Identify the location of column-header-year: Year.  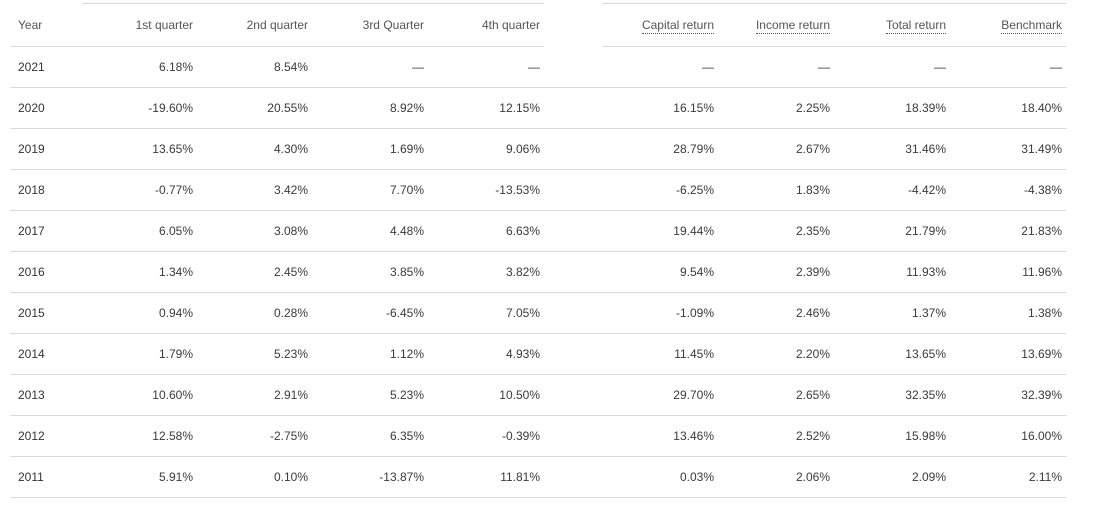
(46, 25).